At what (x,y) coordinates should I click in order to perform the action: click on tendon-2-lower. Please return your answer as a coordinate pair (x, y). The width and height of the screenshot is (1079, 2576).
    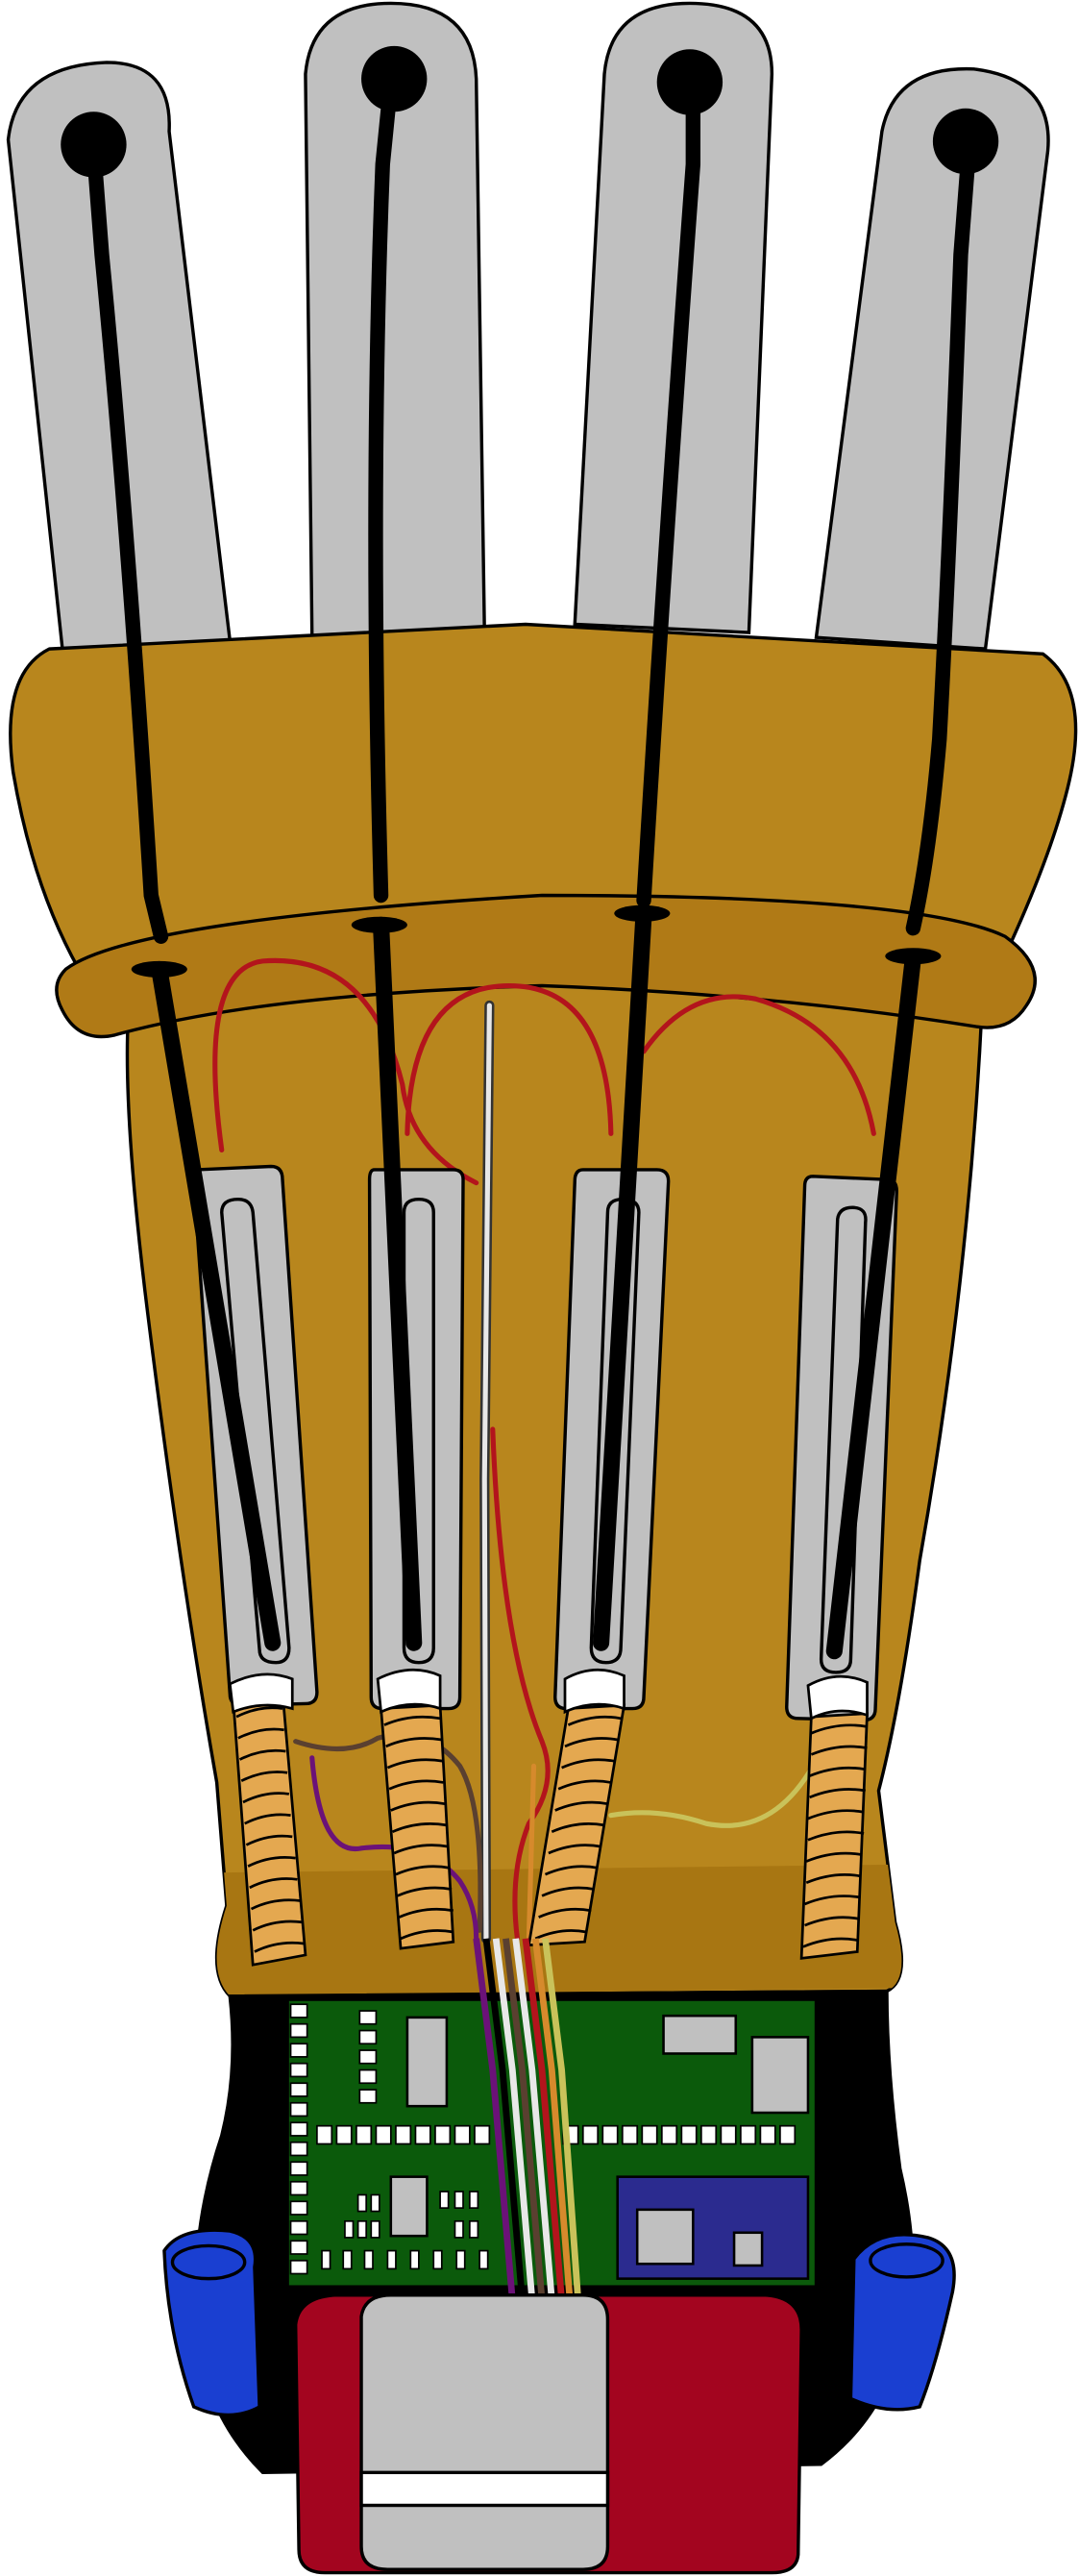
    Looking at the image, I should click on (398, 1283).